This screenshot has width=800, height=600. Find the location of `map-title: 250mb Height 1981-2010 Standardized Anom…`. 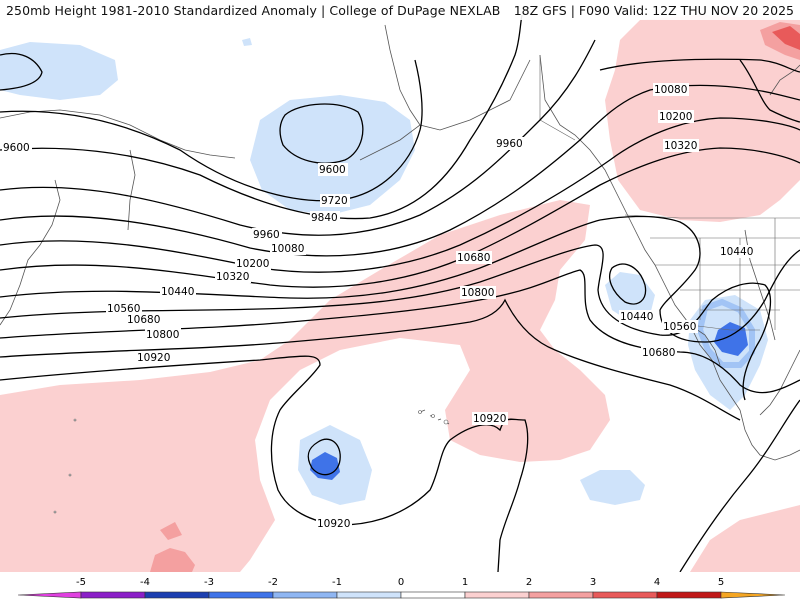

map-title: 250mb Height 1981-2010 Standardized Anom… is located at coordinates (253, 10).